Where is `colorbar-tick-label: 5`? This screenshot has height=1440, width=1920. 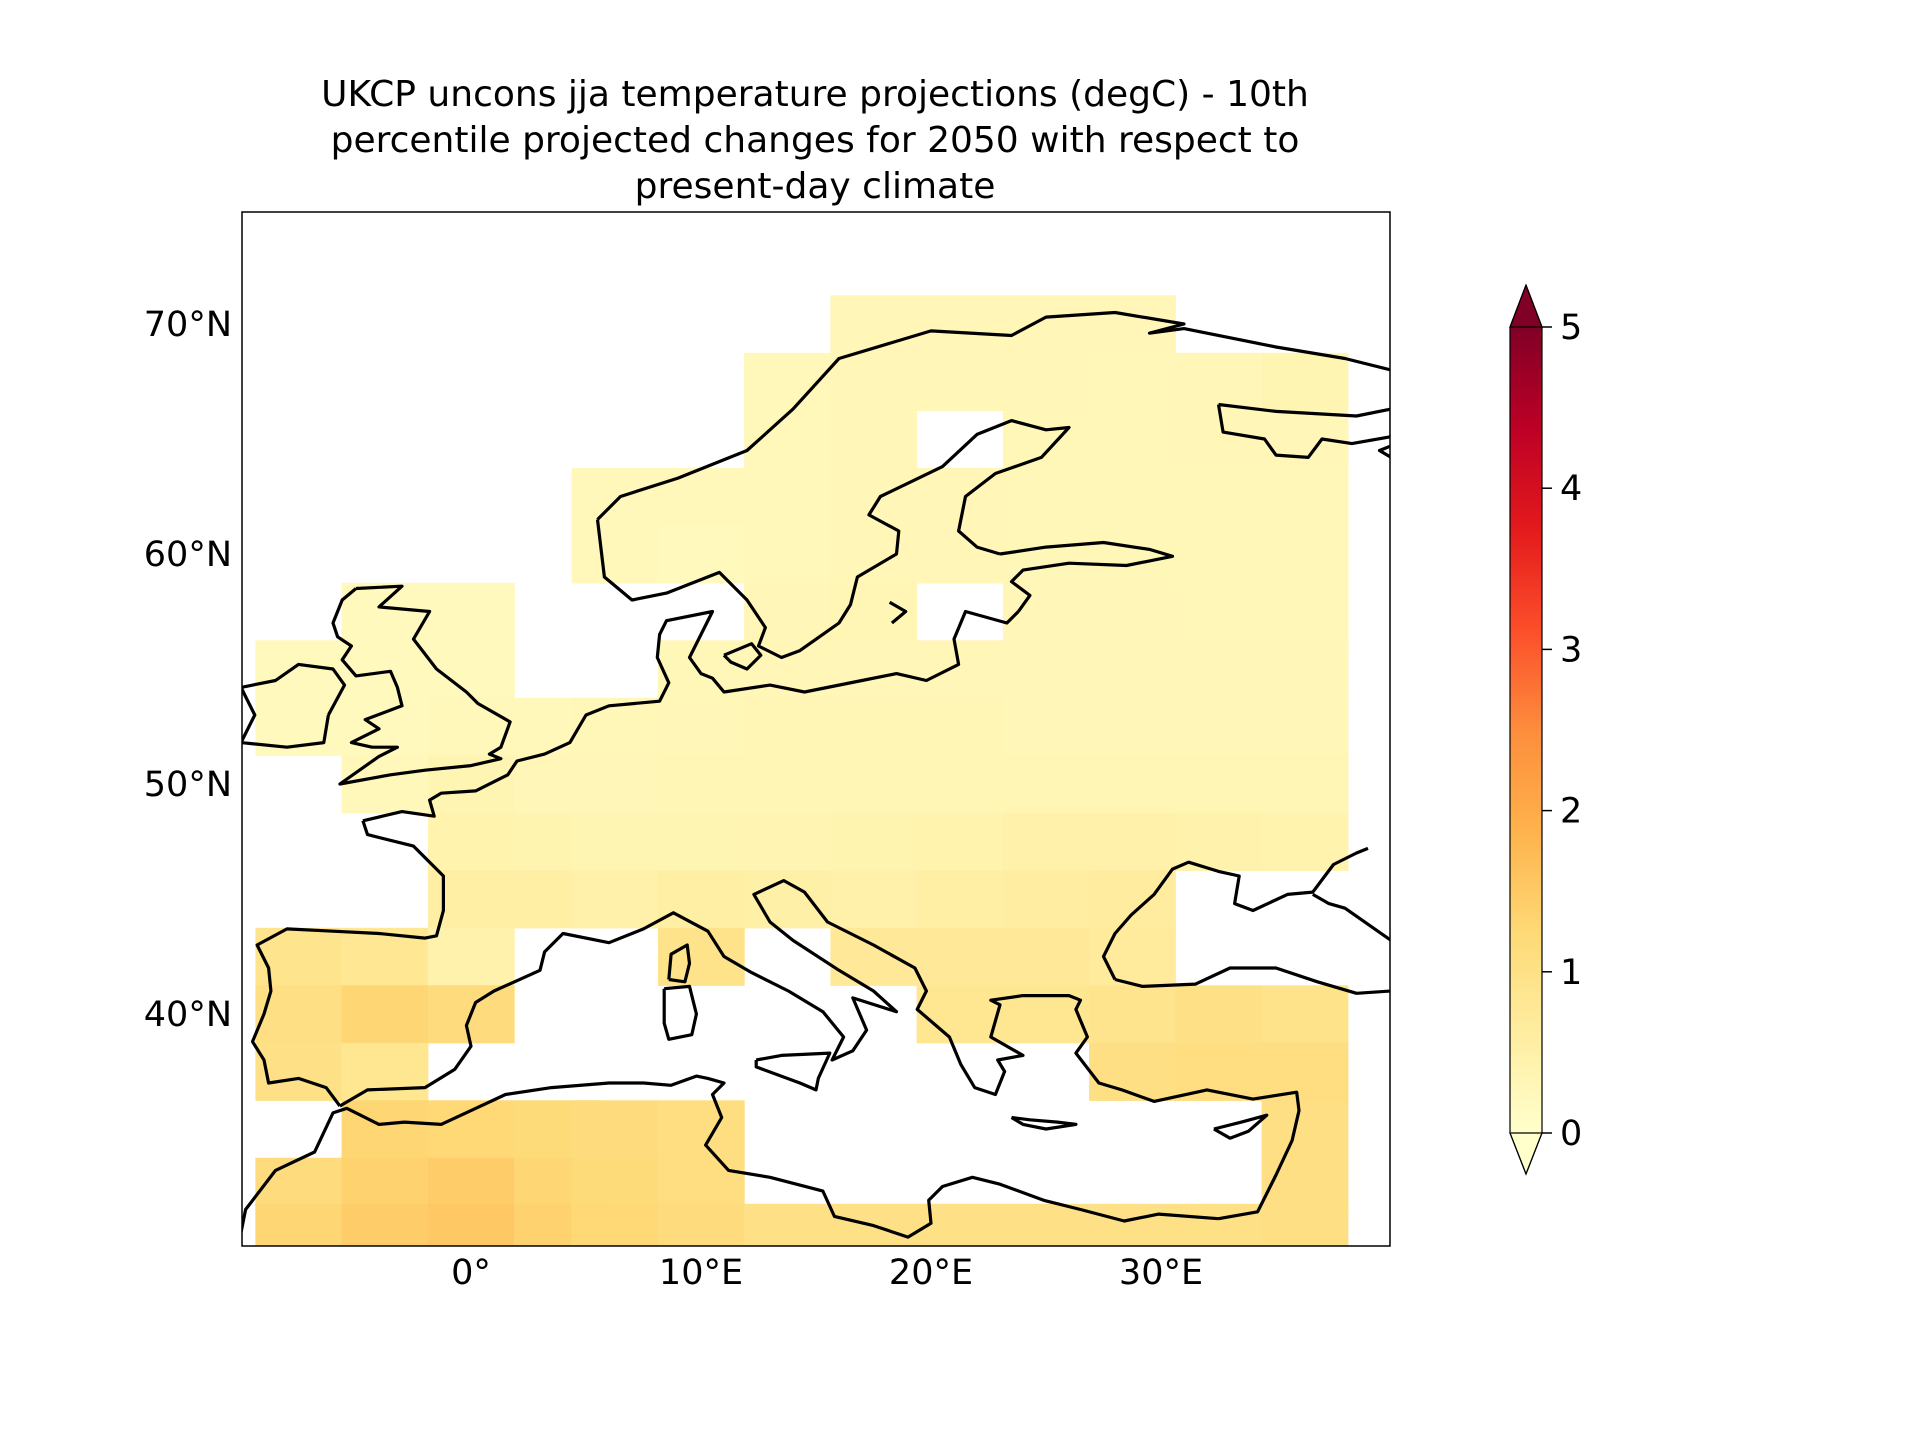
colorbar-tick-label: 5 is located at coordinates (1571, 328).